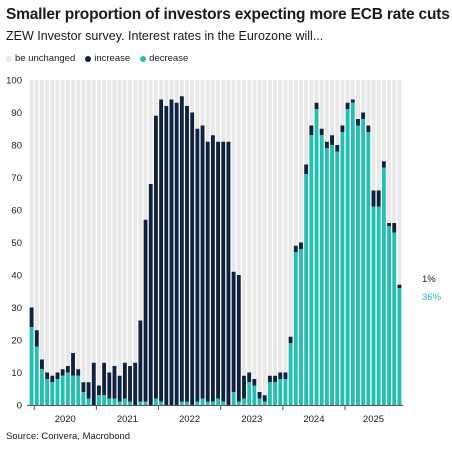 The image size is (452, 453). I want to click on y-tick-label: 30, so click(16, 308).